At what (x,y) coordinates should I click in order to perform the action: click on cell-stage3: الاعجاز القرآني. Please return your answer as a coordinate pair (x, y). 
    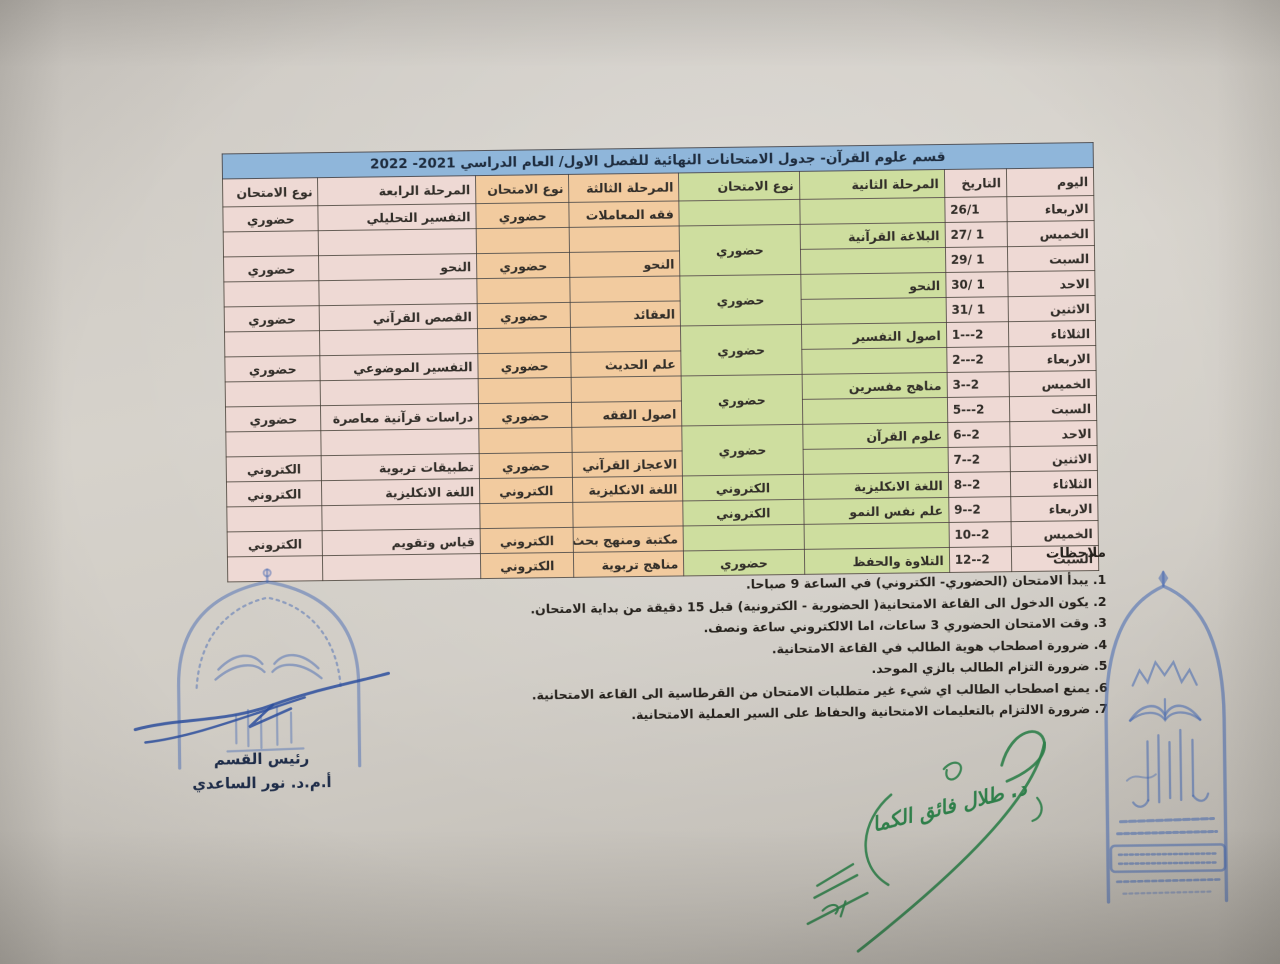
    Looking at the image, I should click on (627, 464).